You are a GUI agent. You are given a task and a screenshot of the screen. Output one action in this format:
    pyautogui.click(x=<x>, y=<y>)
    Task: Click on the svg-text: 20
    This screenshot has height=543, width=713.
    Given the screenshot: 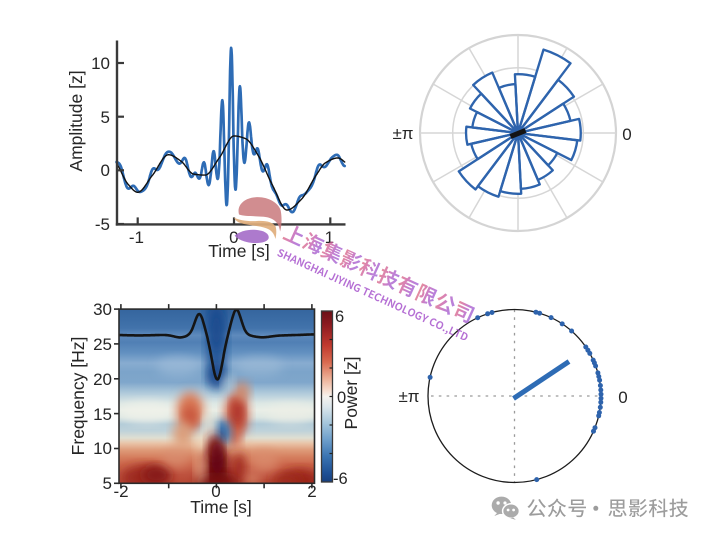 What is the action you would take?
    pyautogui.click(x=102, y=379)
    